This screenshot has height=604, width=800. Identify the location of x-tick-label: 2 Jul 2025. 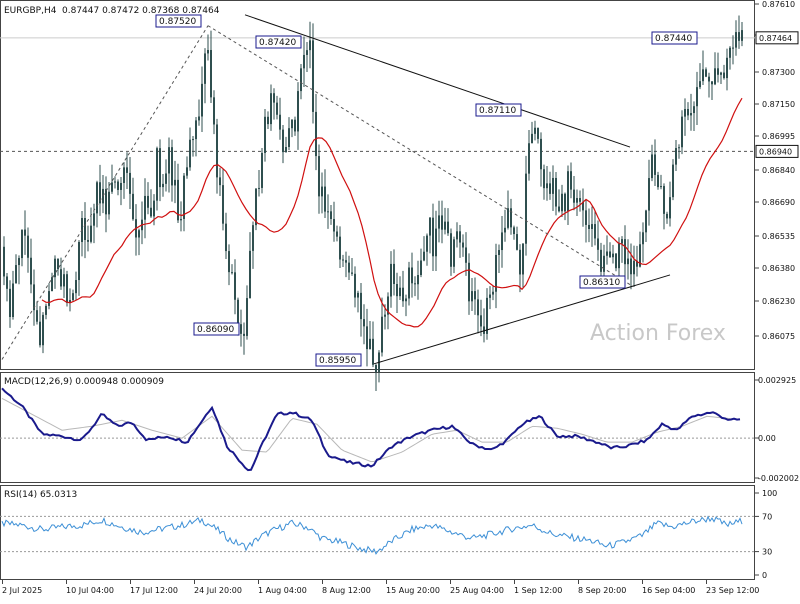
(22, 590).